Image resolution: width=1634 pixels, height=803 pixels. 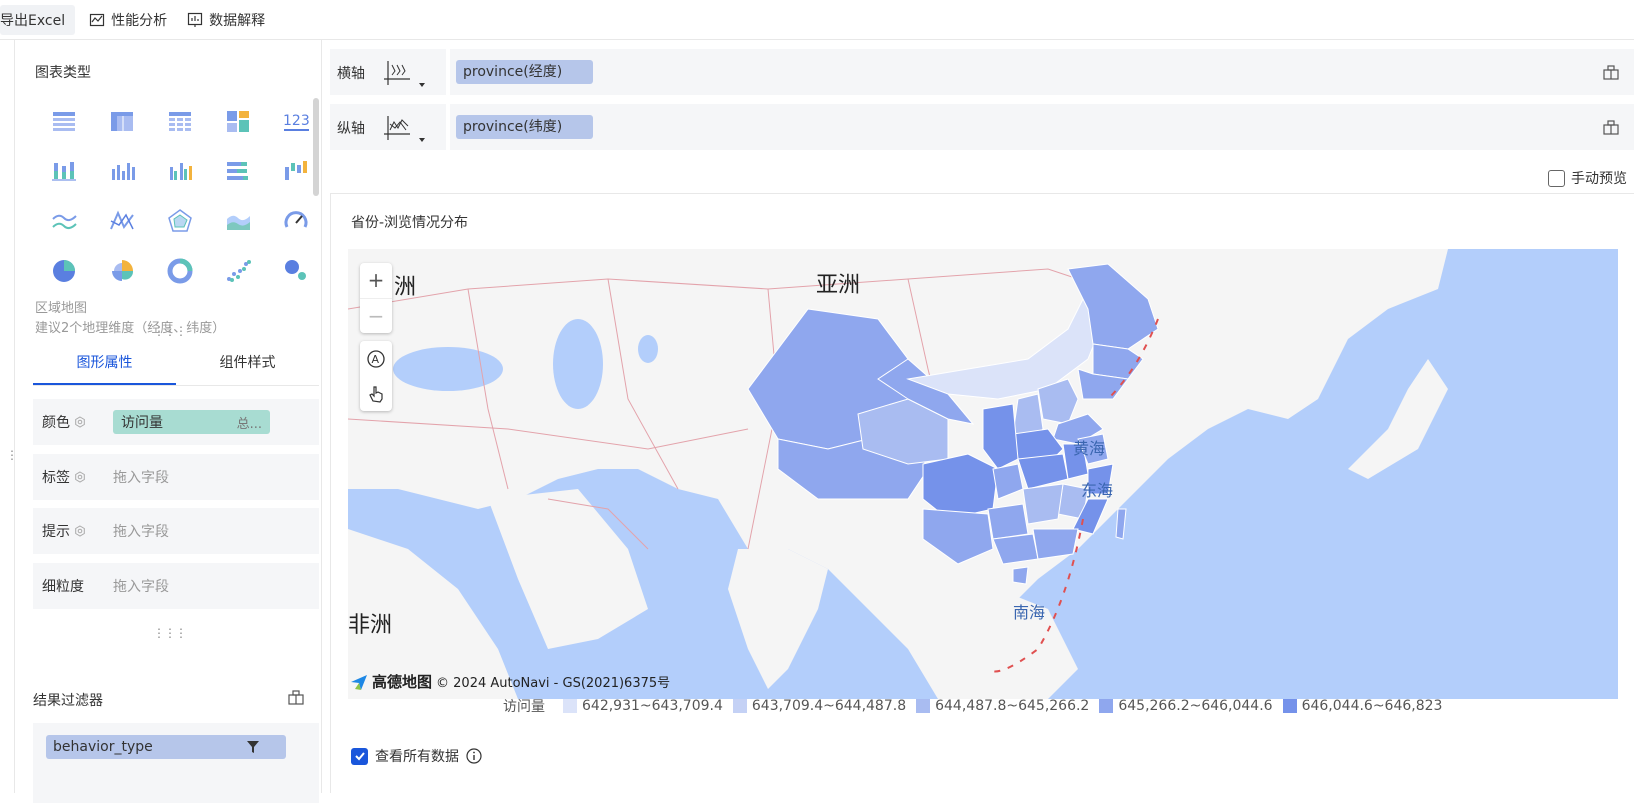 I want to click on result-filter-title: 结果过滤器, so click(x=68, y=701).